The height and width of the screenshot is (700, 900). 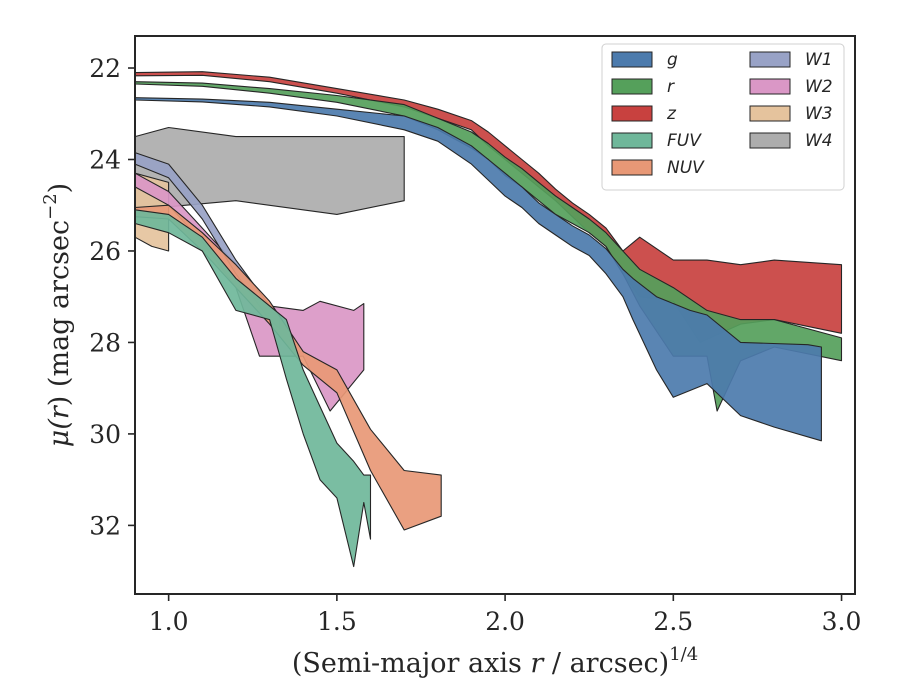 I want to click on legend-swatch-g, so click(x=632, y=59).